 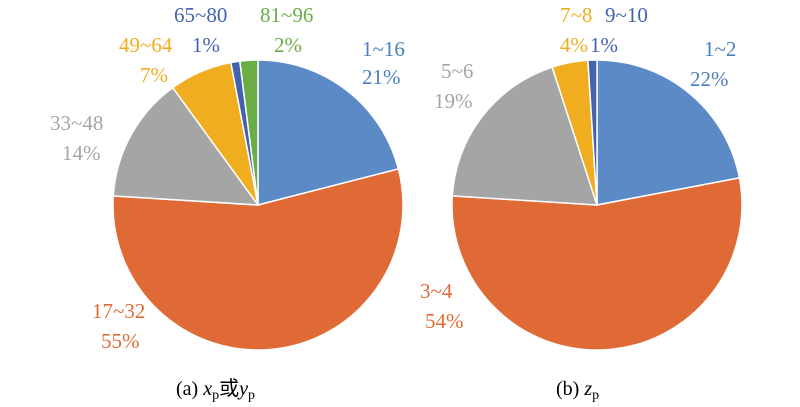 I want to click on caption-a-var-x: x, so click(x=207, y=389).